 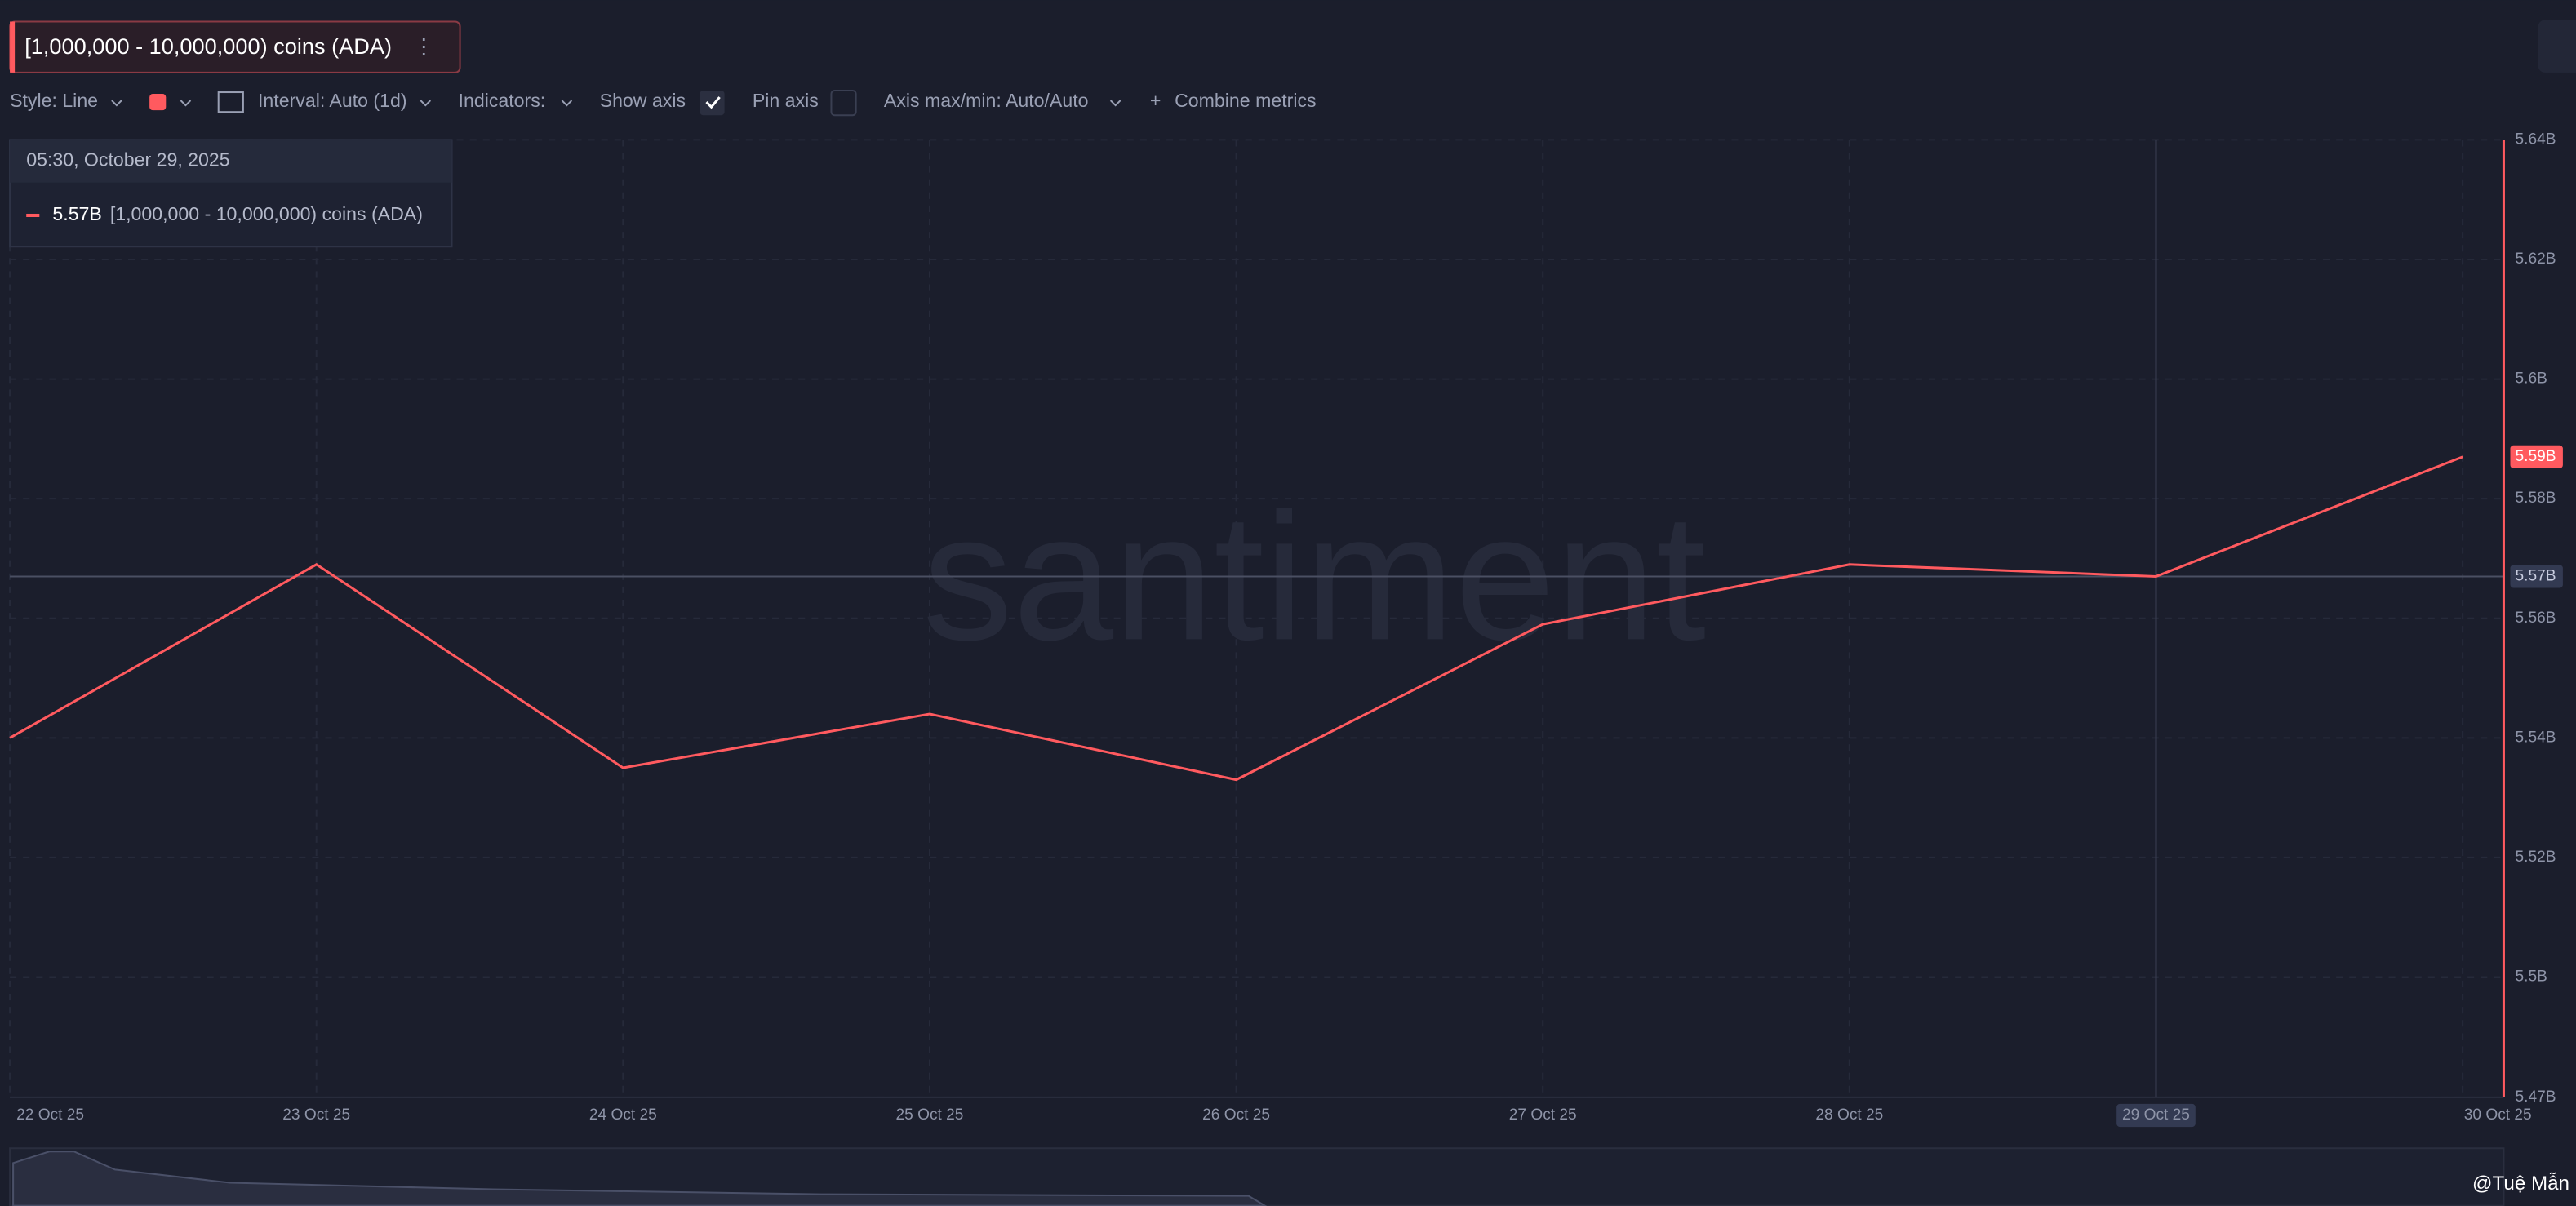 I want to click on x-tick-label: 29 Oct 25, so click(x=2156, y=1115).